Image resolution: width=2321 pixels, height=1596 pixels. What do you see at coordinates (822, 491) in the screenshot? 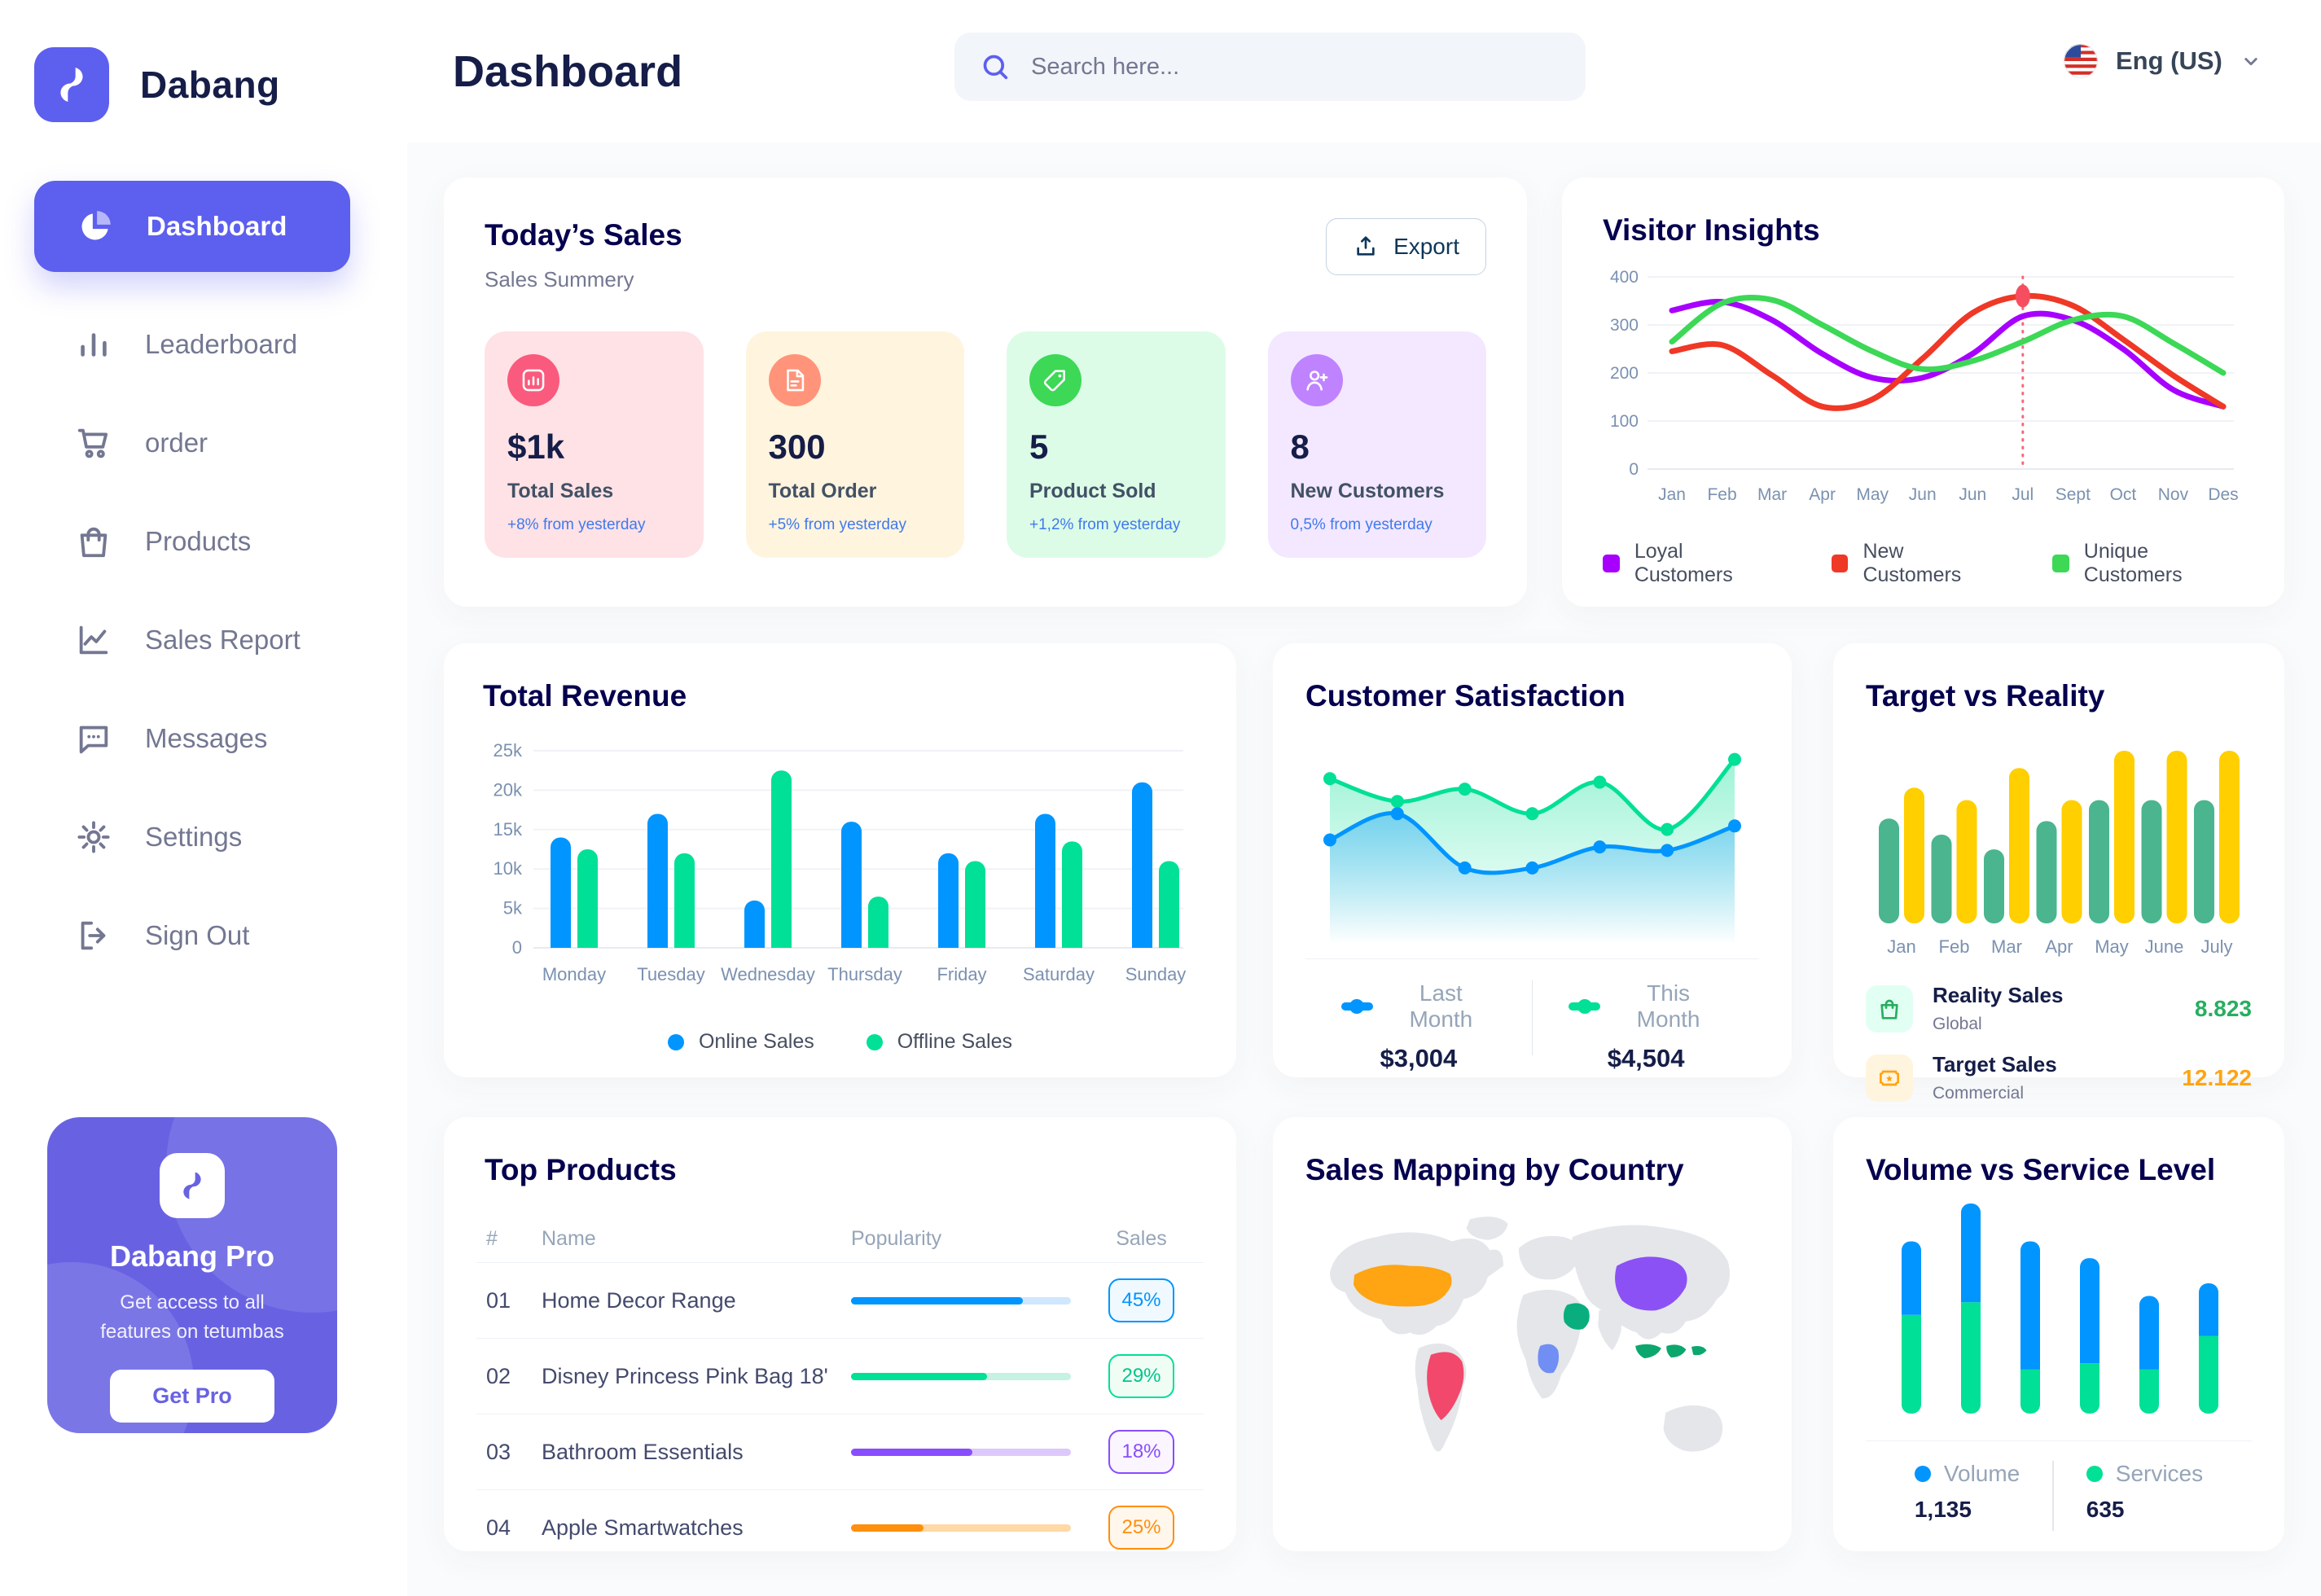
I see `metric-label: Total Order` at bounding box center [822, 491].